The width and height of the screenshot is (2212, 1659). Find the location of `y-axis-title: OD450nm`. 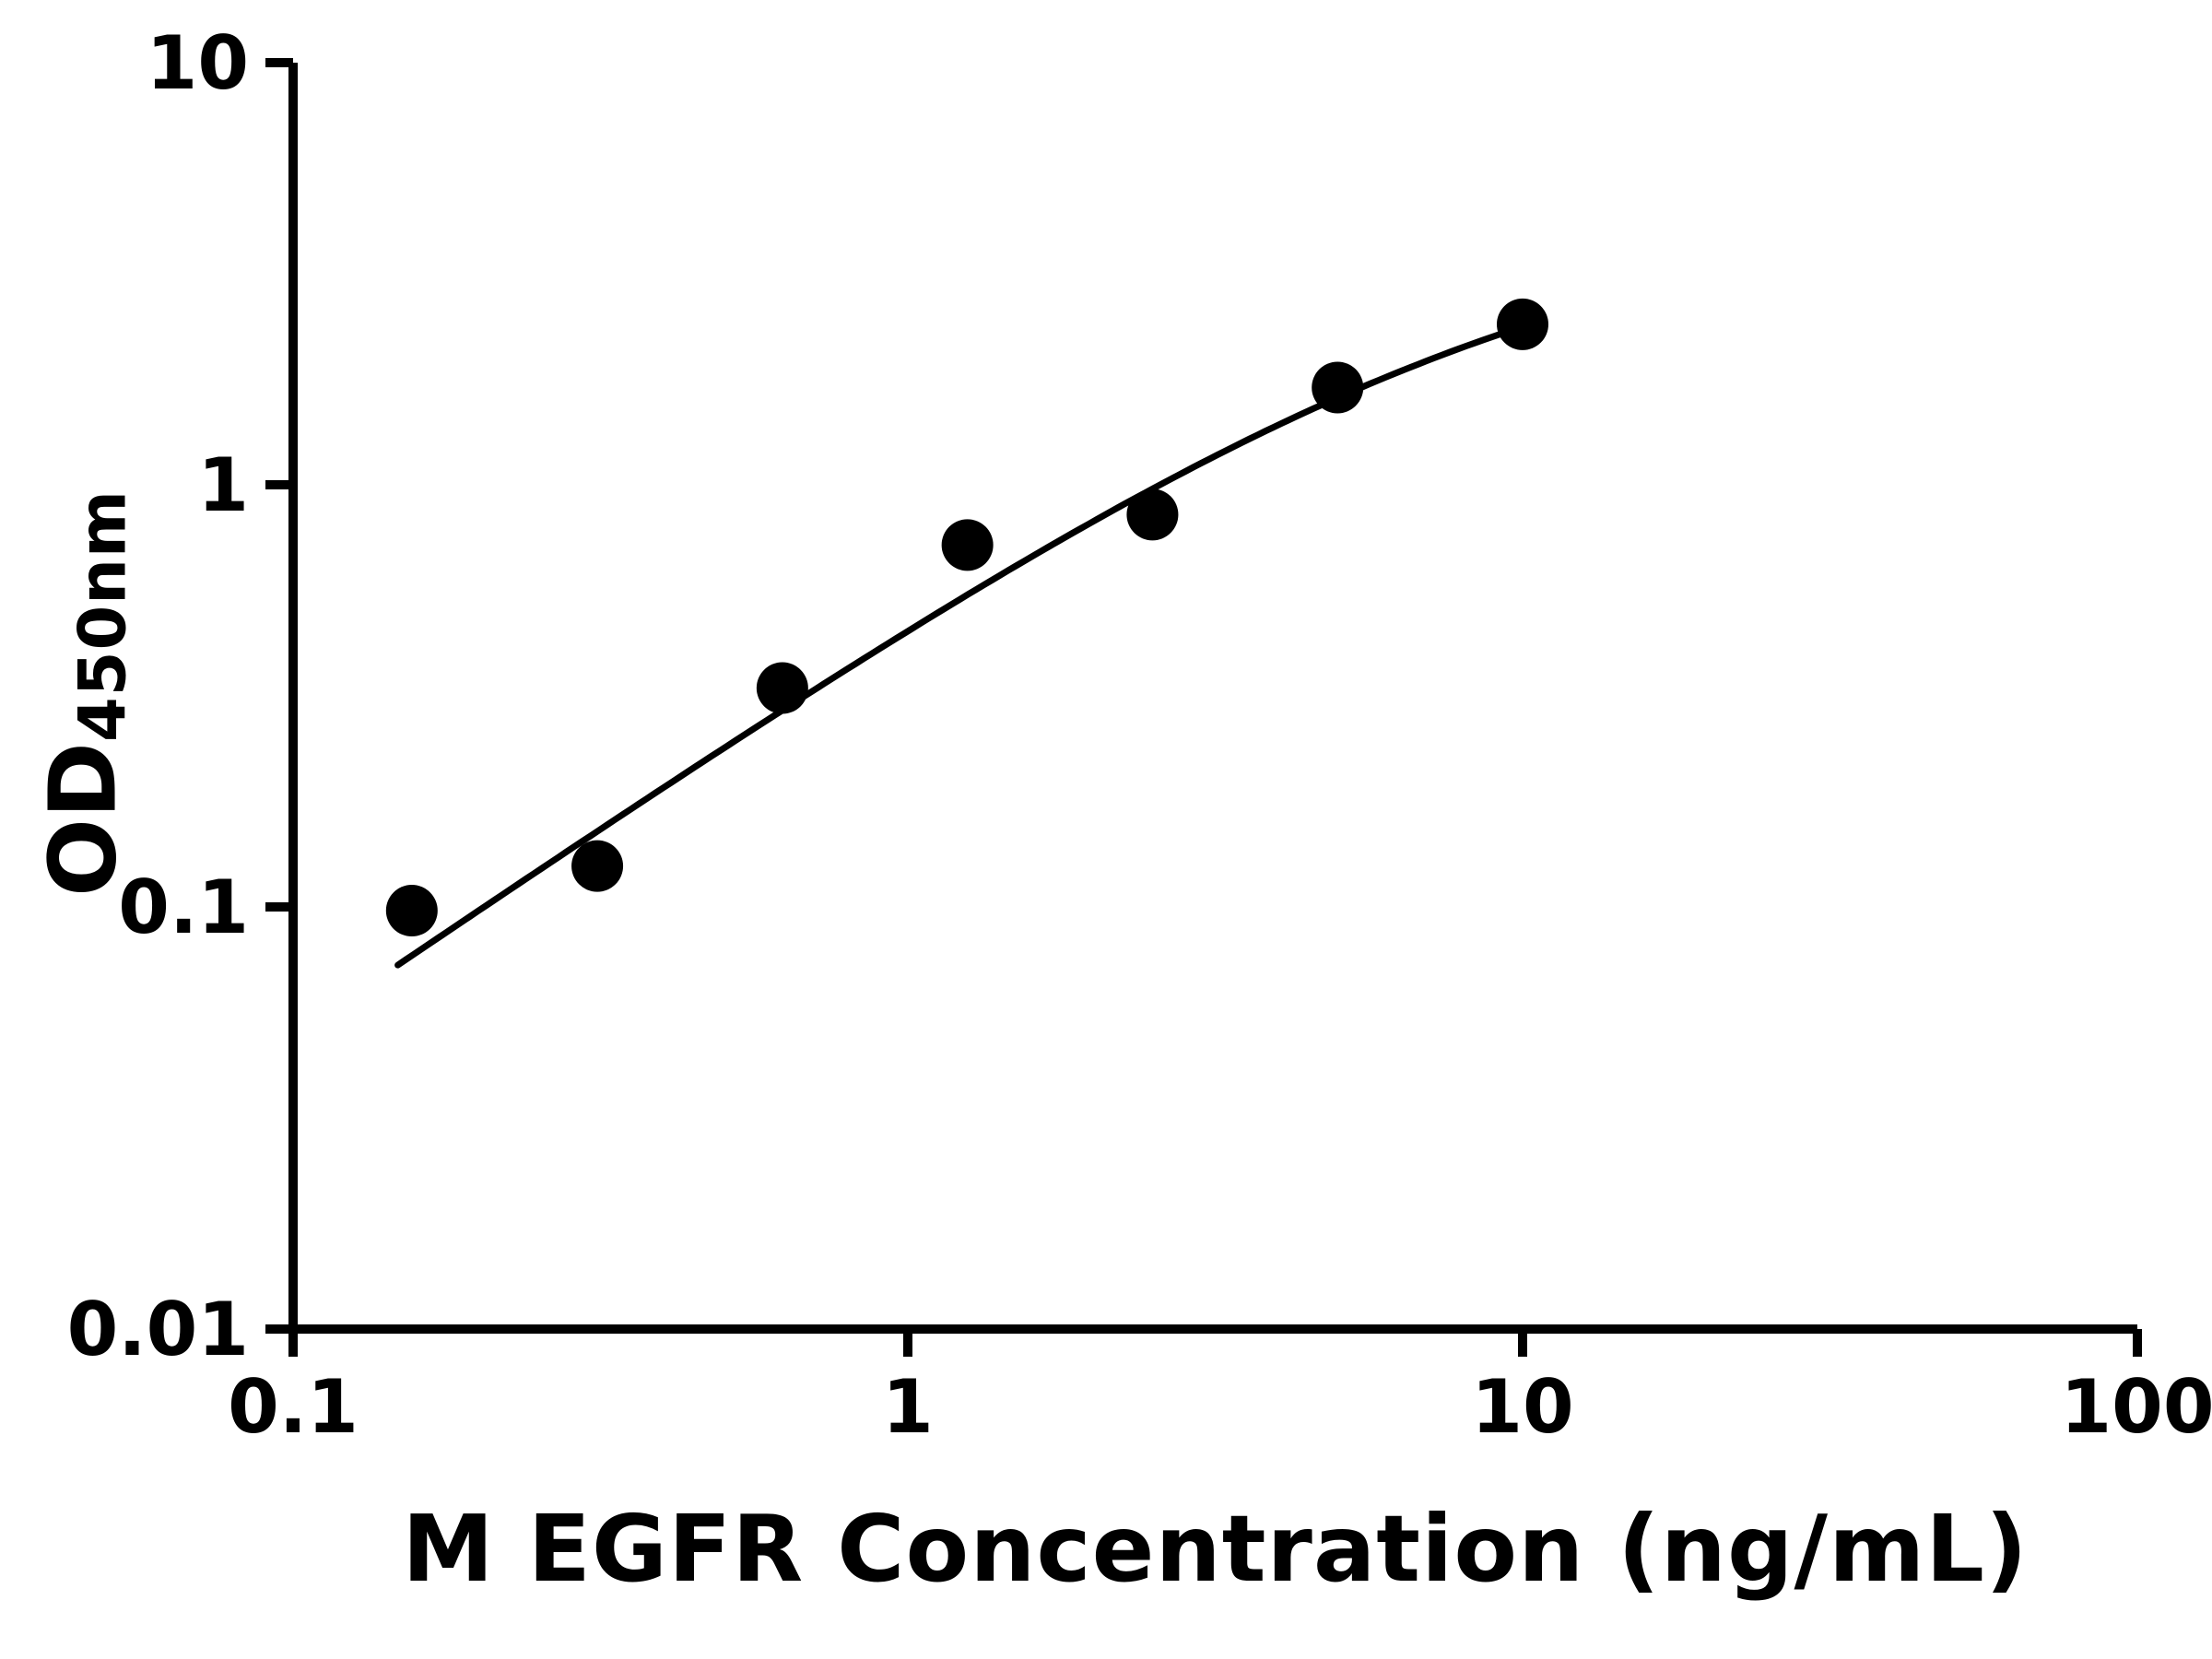

y-axis-title: OD450nm is located at coordinates (84, 693).